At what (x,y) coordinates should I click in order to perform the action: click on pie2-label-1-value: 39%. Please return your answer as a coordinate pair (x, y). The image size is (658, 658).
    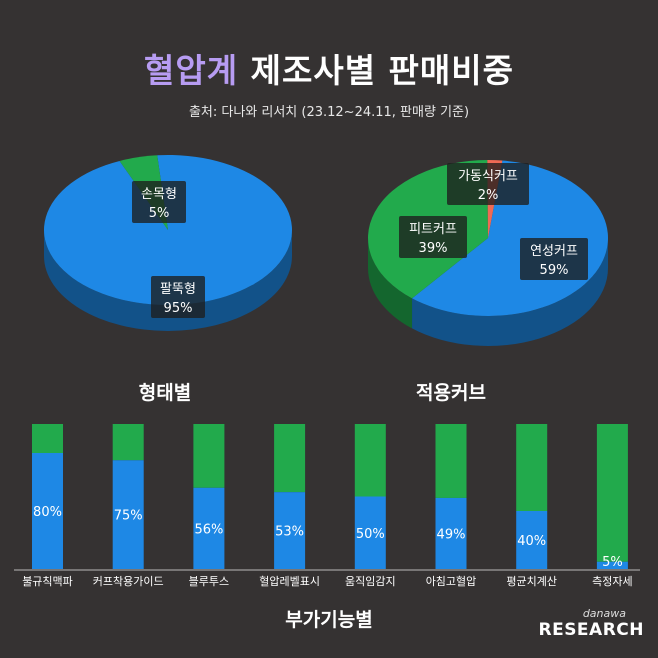
    Looking at the image, I should click on (433, 248).